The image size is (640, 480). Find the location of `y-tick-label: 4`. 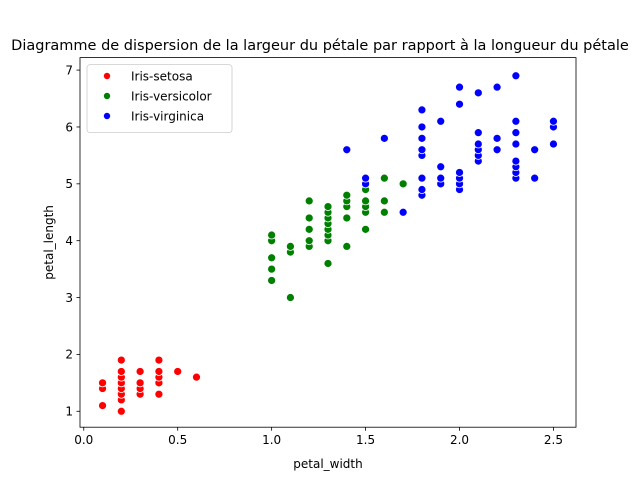

y-tick-label: 4 is located at coordinates (69, 241).